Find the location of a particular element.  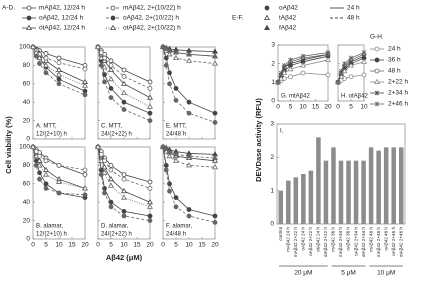

legend-label: 2+22 h is located at coordinates (398, 82).